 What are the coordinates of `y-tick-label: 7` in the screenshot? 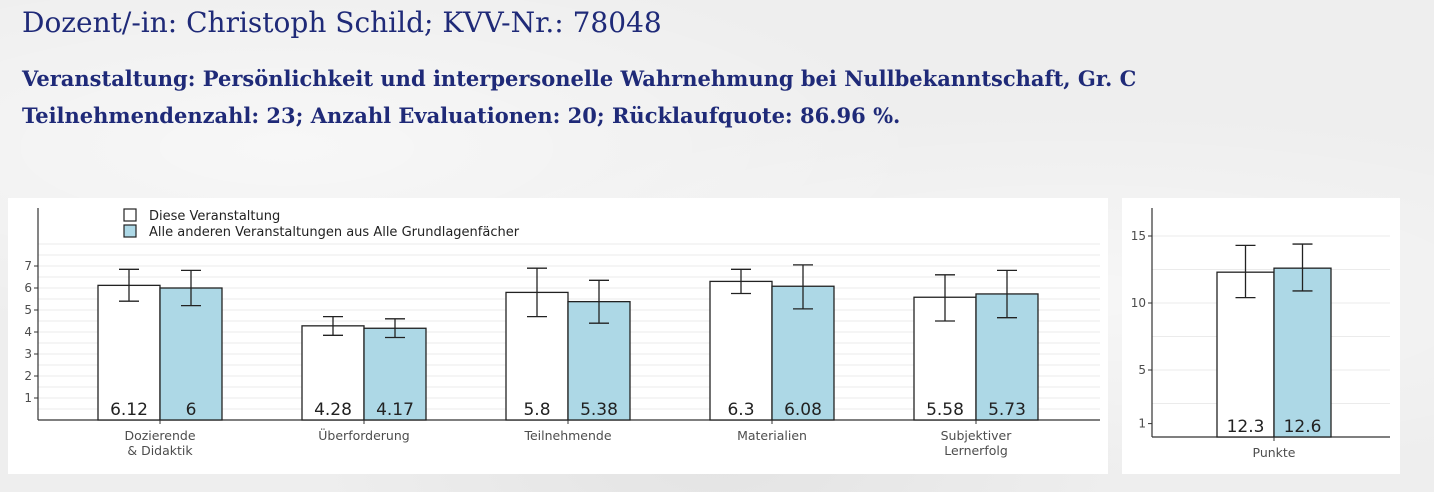 It's located at (28, 266).